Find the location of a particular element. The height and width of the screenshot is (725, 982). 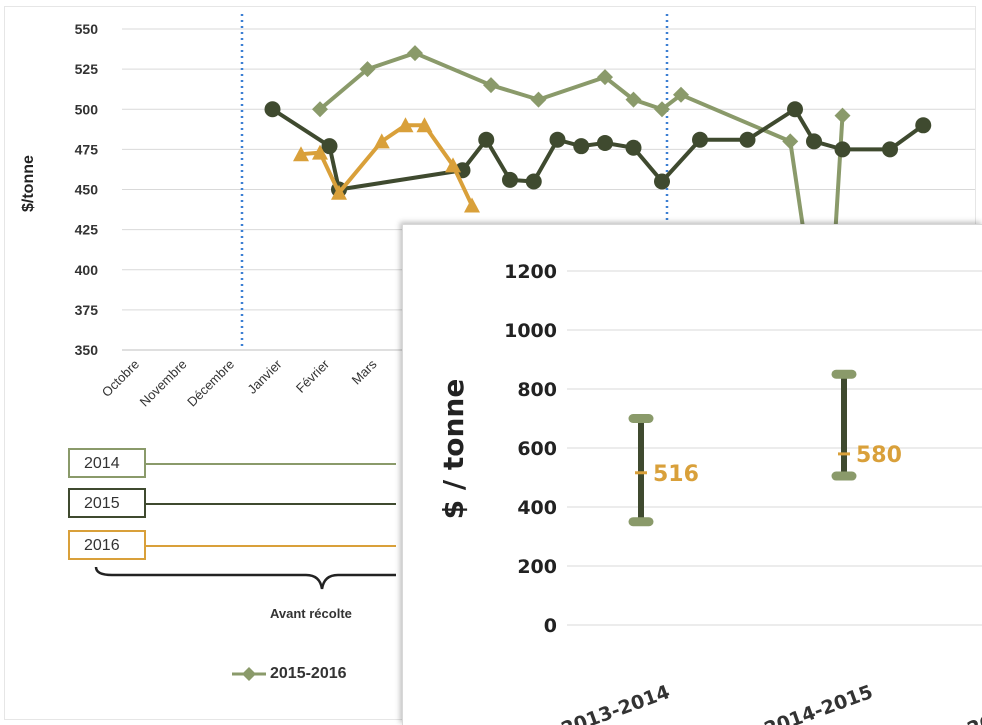

x-tick-label: Octobre is located at coordinates (120, 378).